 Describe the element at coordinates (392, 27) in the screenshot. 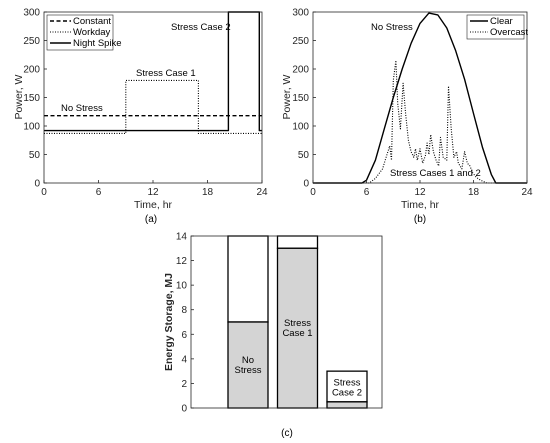

I see `panel-b-annotation-no-stress: No Stress` at that location.